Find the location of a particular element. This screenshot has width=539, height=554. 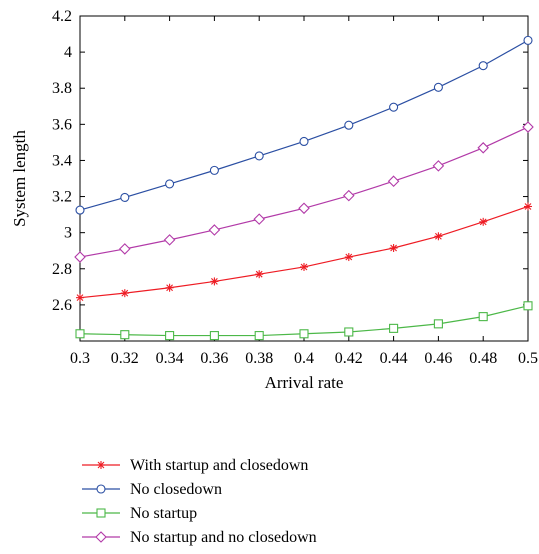

x-tick-label: 0.48 is located at coordinates (483, 358).